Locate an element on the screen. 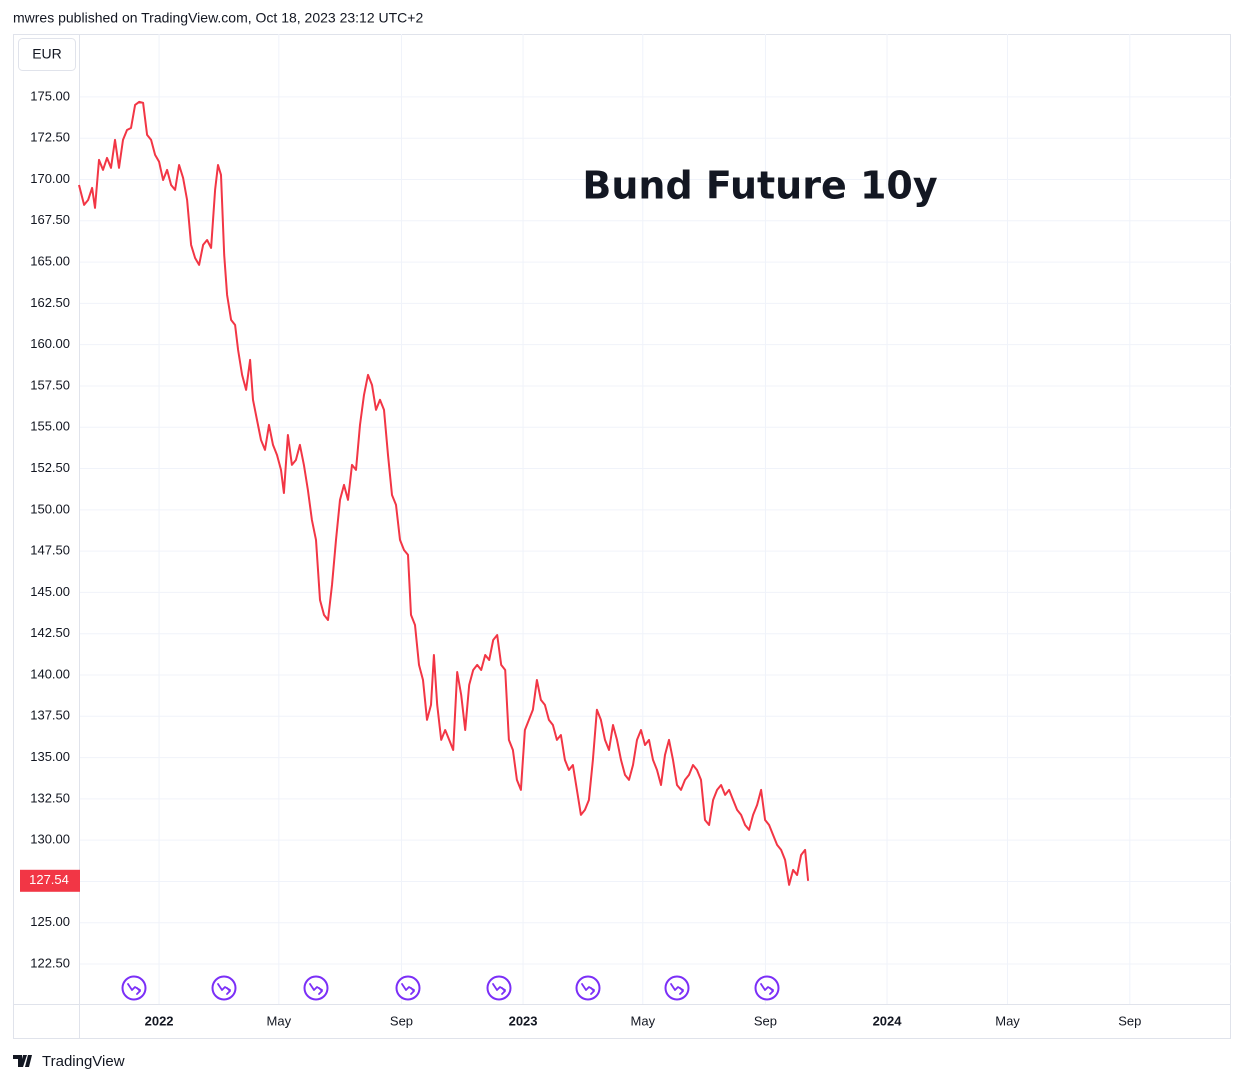  y-tick-label: 150.00 is located at coordinates (50, 508).